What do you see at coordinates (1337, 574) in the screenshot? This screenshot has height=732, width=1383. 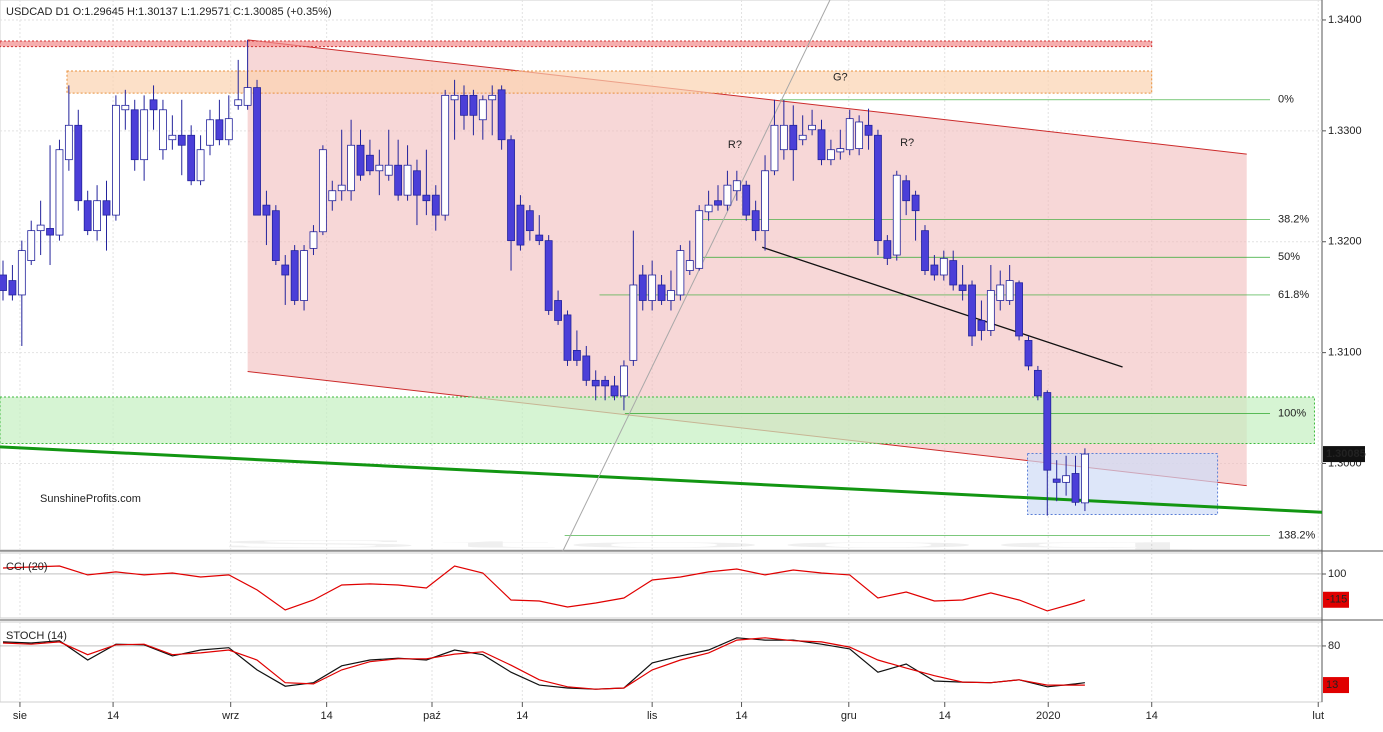 I see `y-tick-label: 100` at bounding box center [1337, 574].